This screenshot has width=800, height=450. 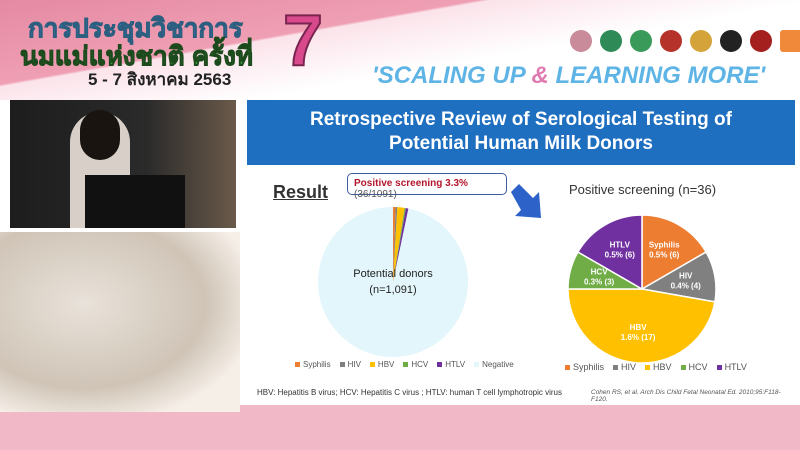 What do you see at coordinates (599, 282) in the screenshot?
I see `data-label: 0.3% (3)` at bounding box center [599, 282].